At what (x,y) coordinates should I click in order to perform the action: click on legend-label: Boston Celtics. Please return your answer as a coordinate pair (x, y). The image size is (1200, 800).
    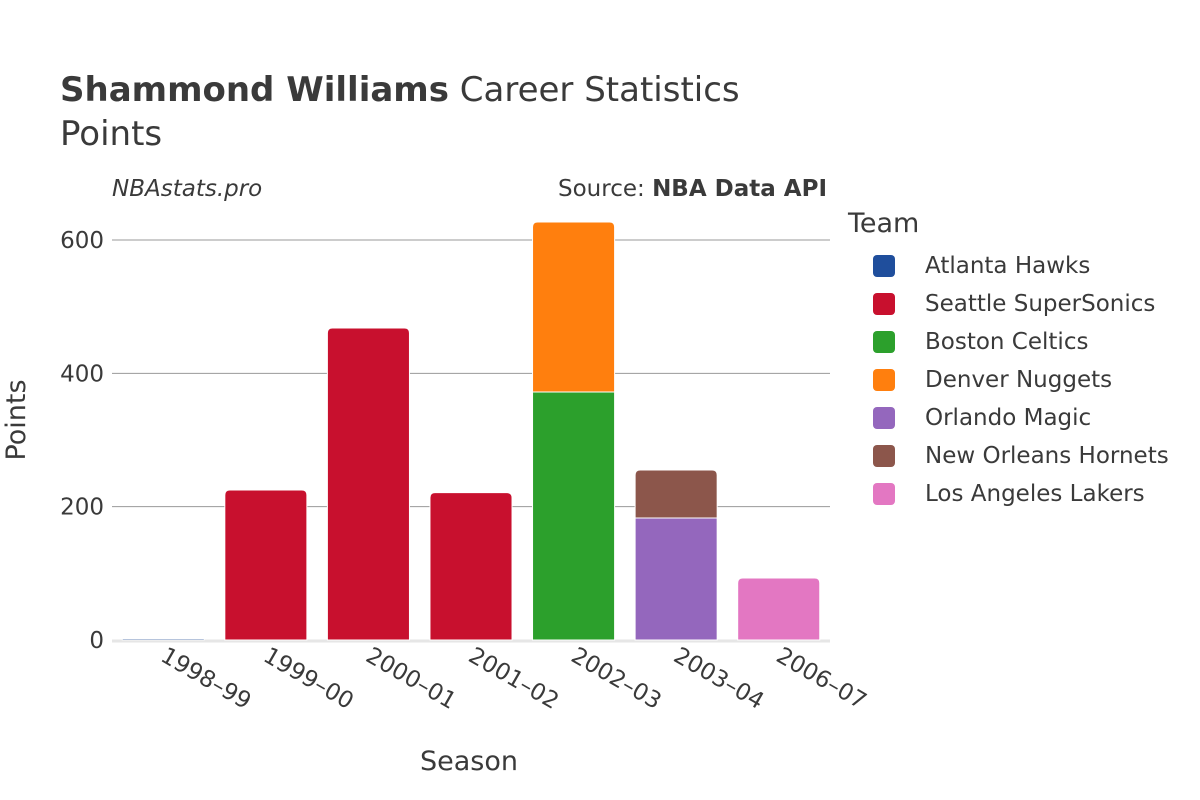
    Looking at the image, I should click on (1007, 342).